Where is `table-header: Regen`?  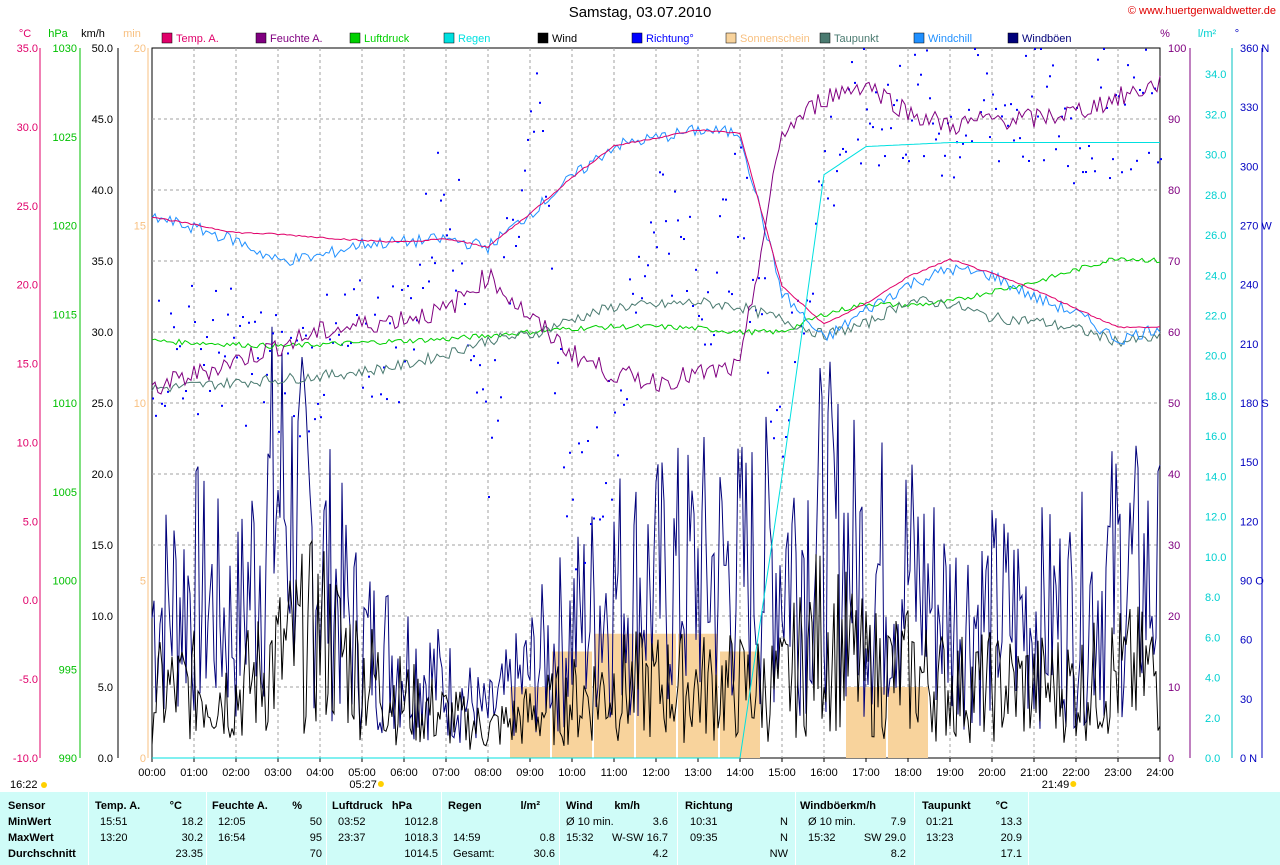 table-header: Regen is located at coordinates (465, 806).